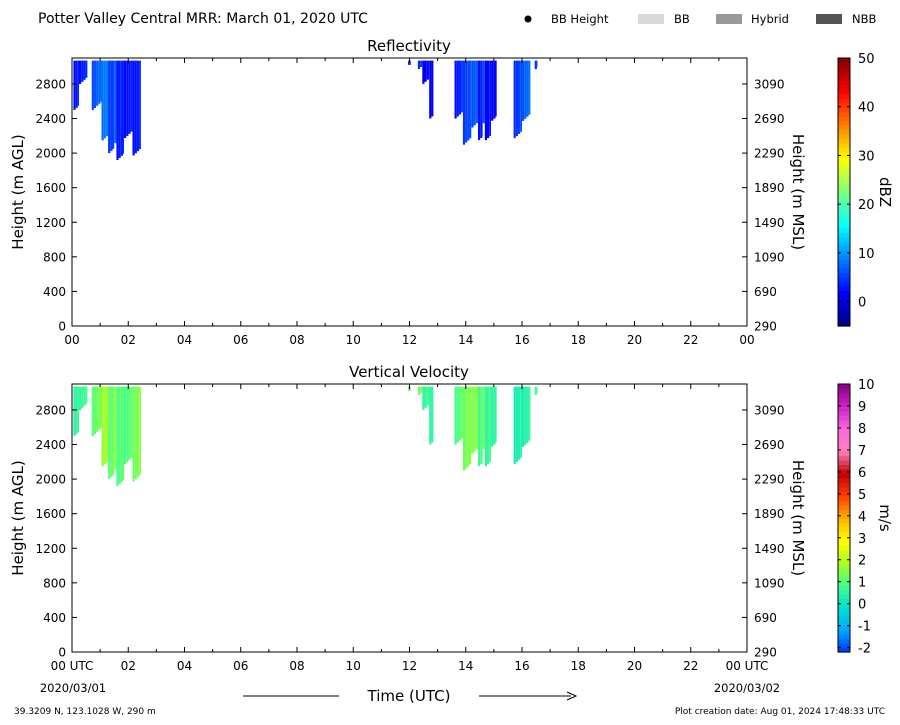  What do you see at coordinates (85, 712) in the screenshot?
I see `station-location: 39.3209 N, 123.1028 W, 290 m` at bounding box center [85, 712].